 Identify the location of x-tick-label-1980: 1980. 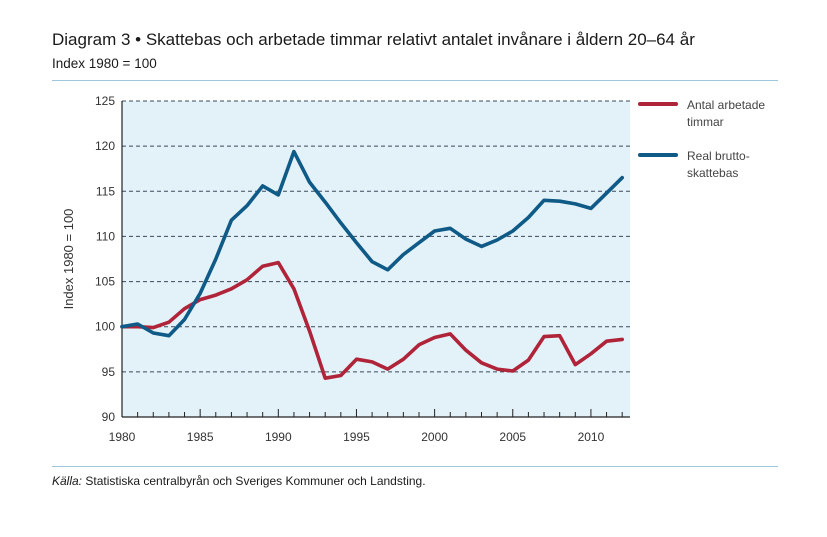
(122, 437).